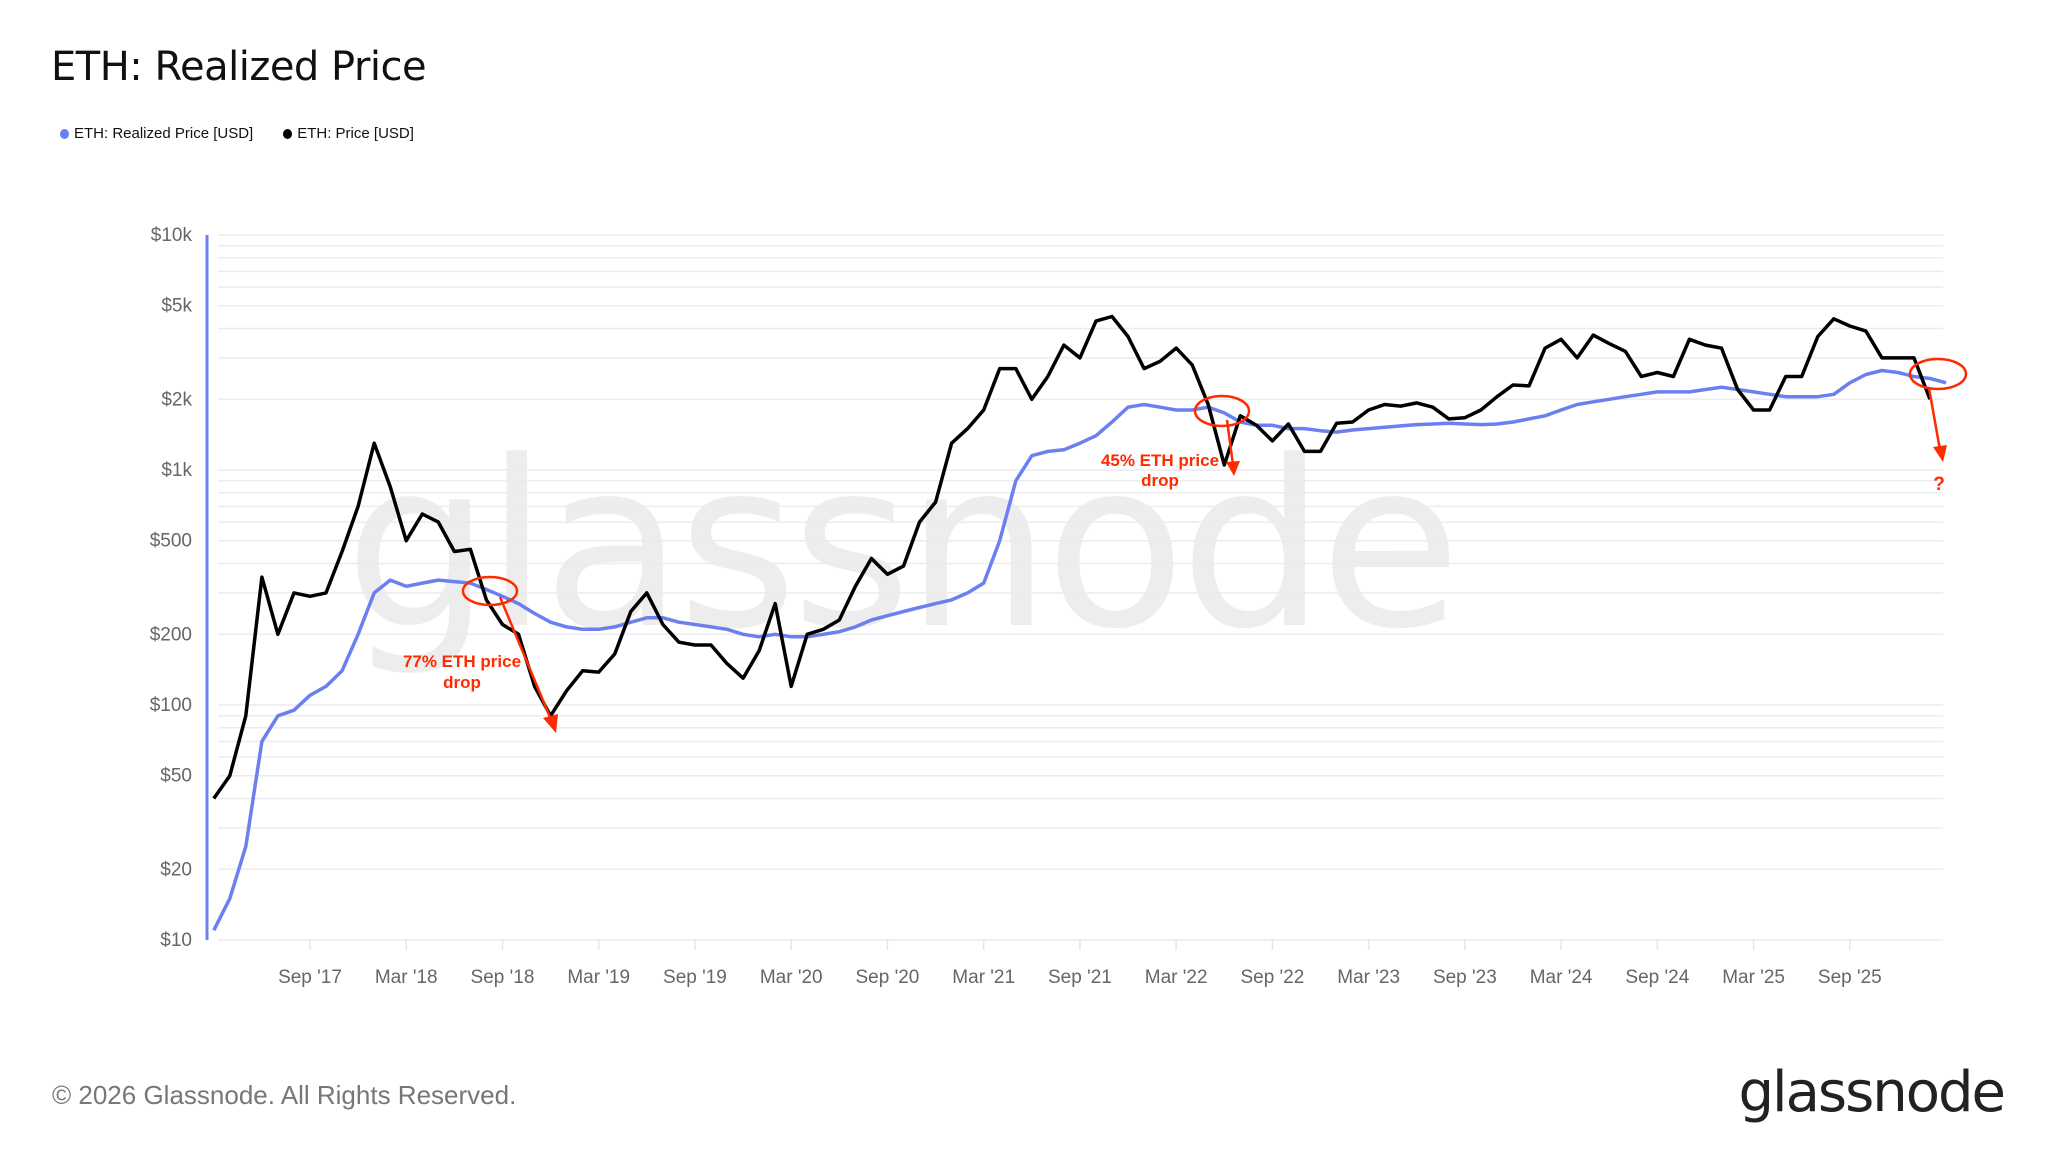 The image size is (2048, 1152). I want to click on x-tick-label: Sep '24, so click(1657, 977).